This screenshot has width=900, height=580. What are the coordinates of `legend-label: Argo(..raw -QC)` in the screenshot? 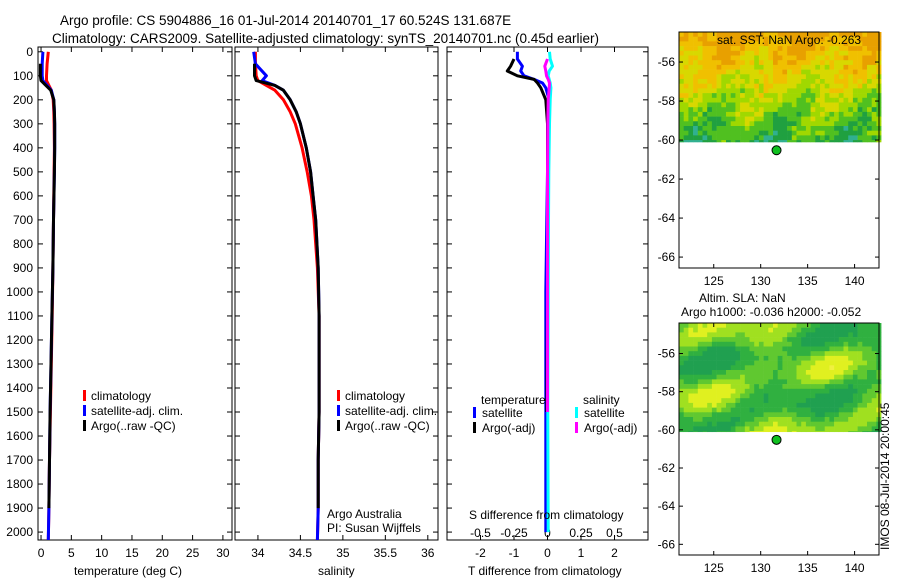 It's located at (133, 426).